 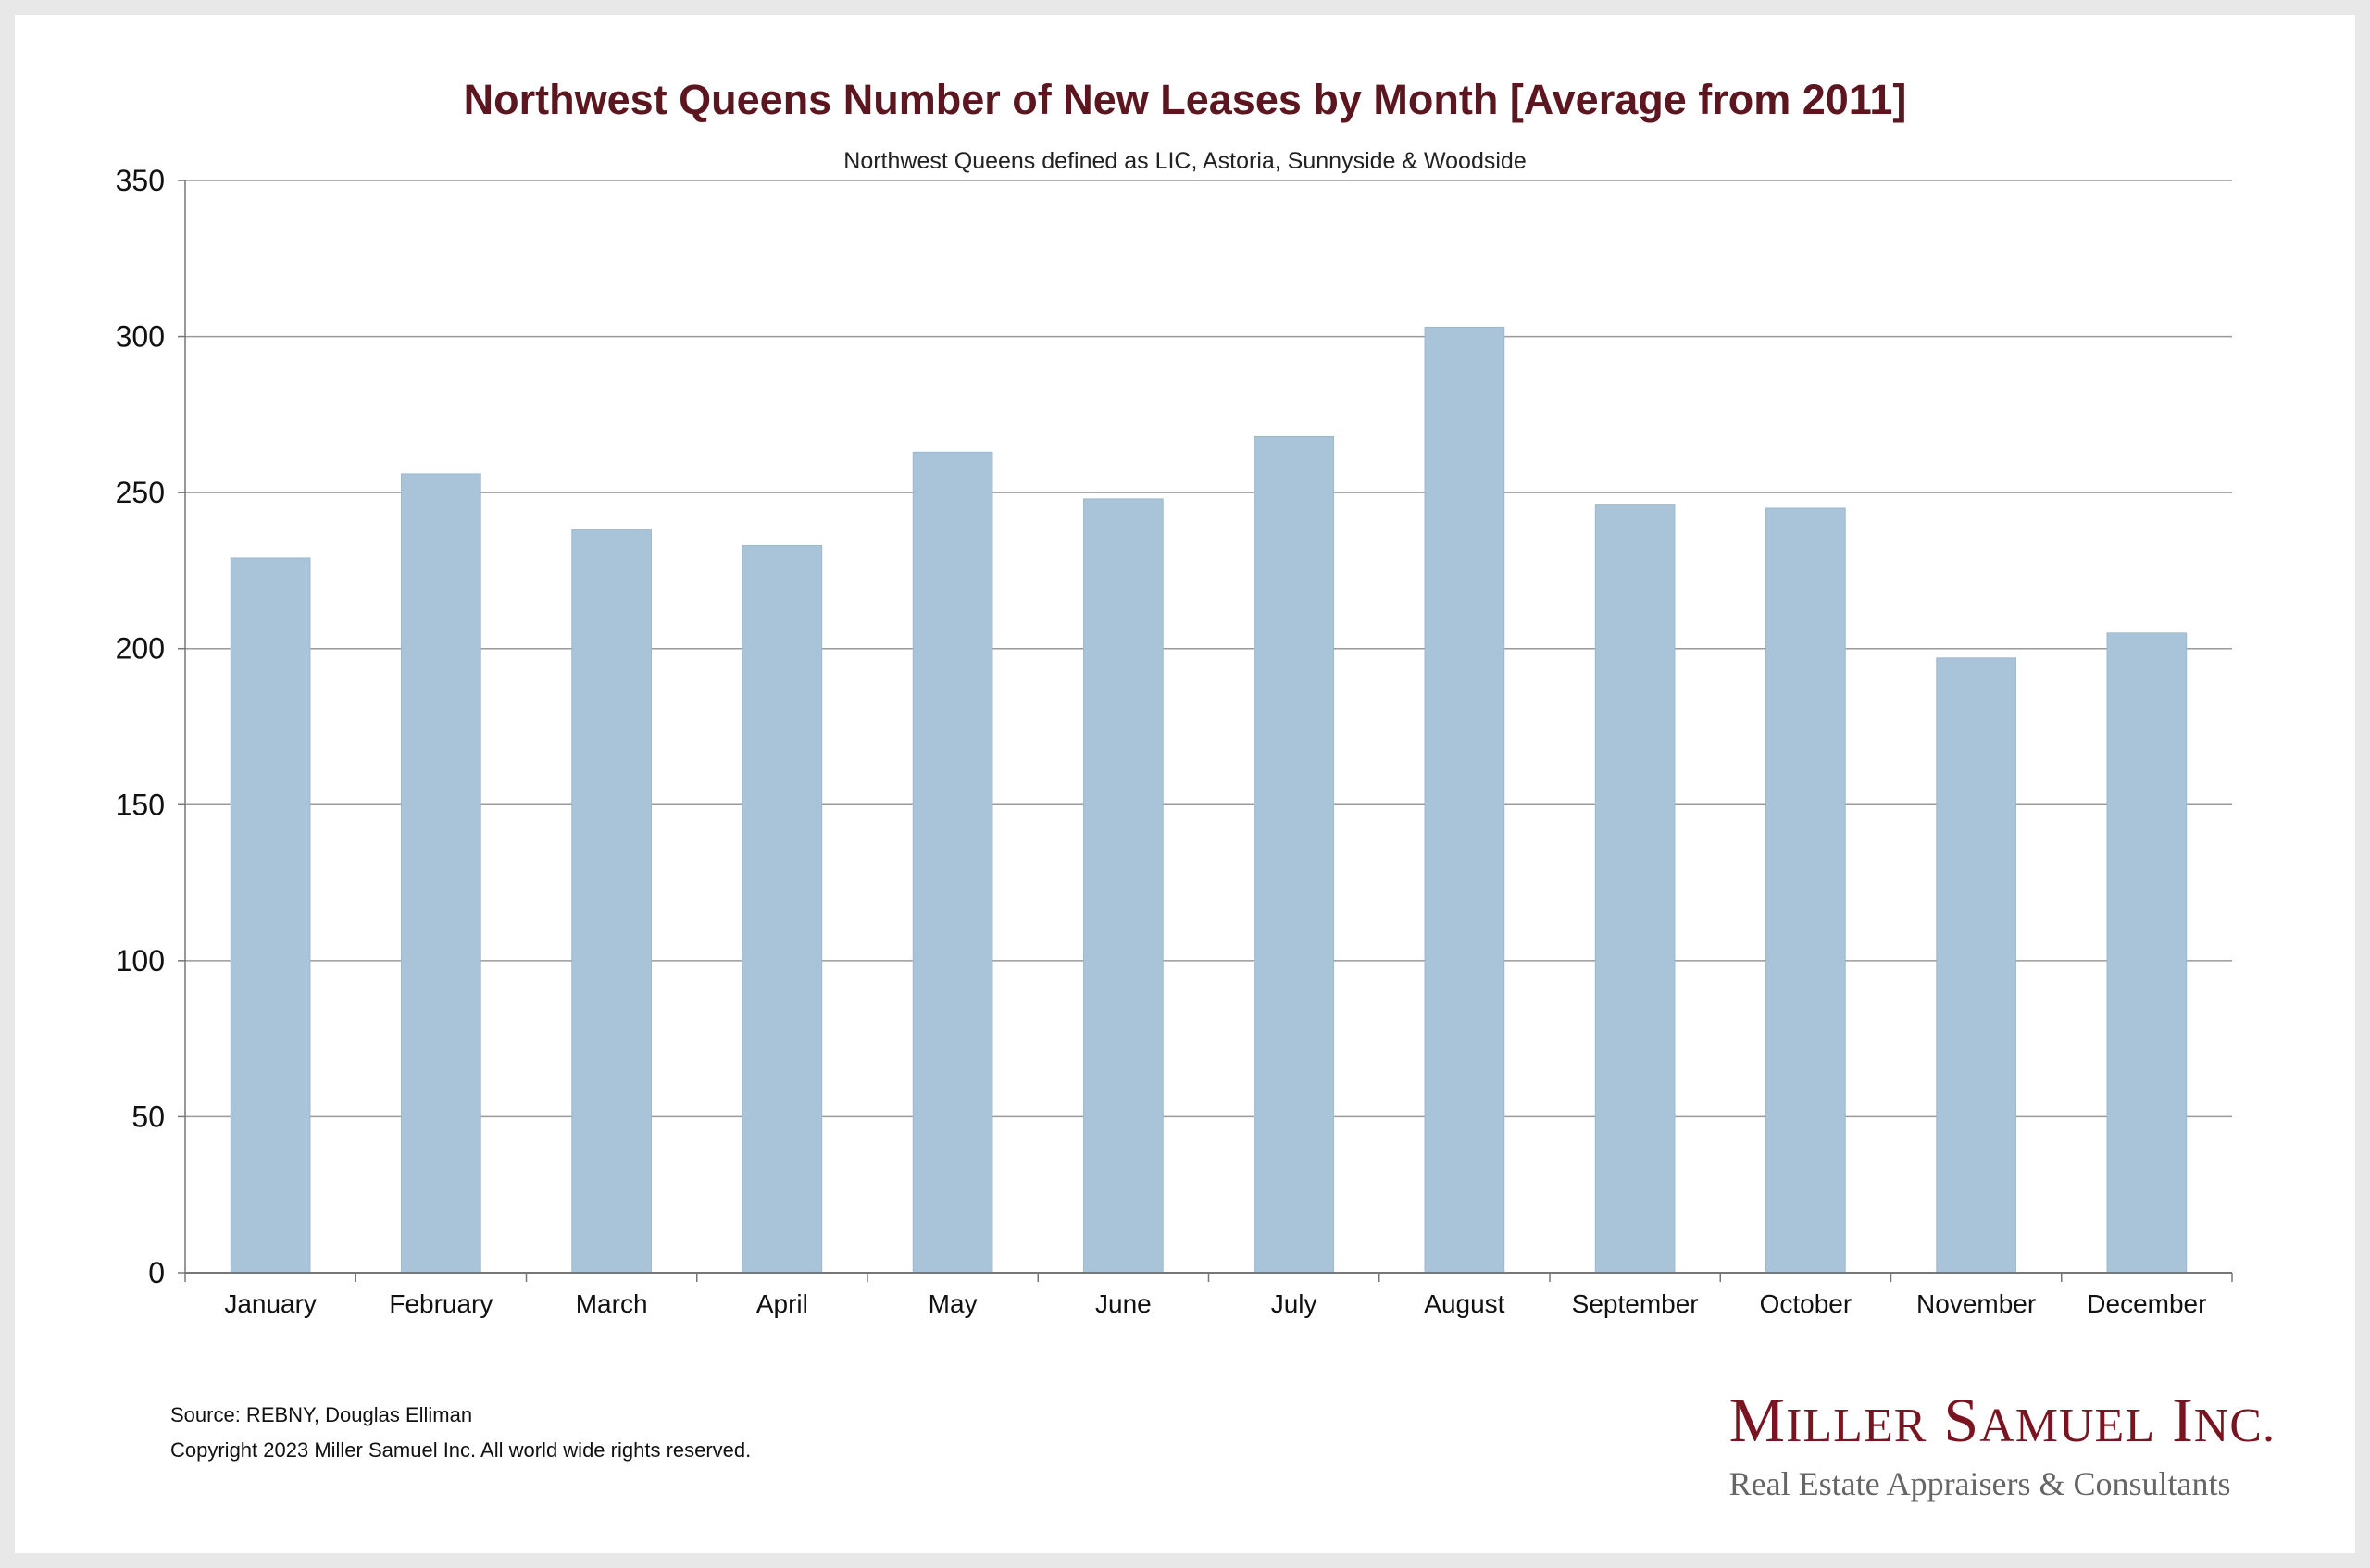 I want to click on x-tick-label: May, so click(x=953, y=1303).